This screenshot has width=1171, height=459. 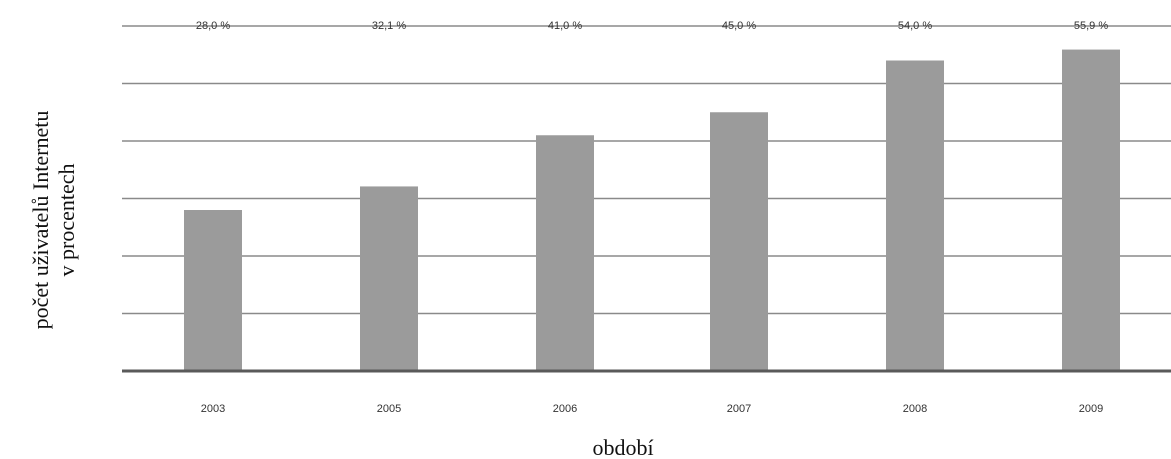 What do you see at coordinates (622, 447) in the screenshot?
I see `x-axis-title: období` at bounding box center [622, 447].